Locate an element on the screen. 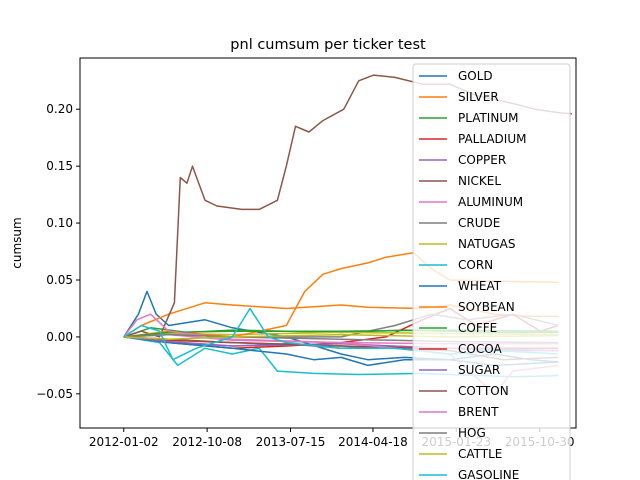  legend-label: BRENT is located at coordinates (478, 412).